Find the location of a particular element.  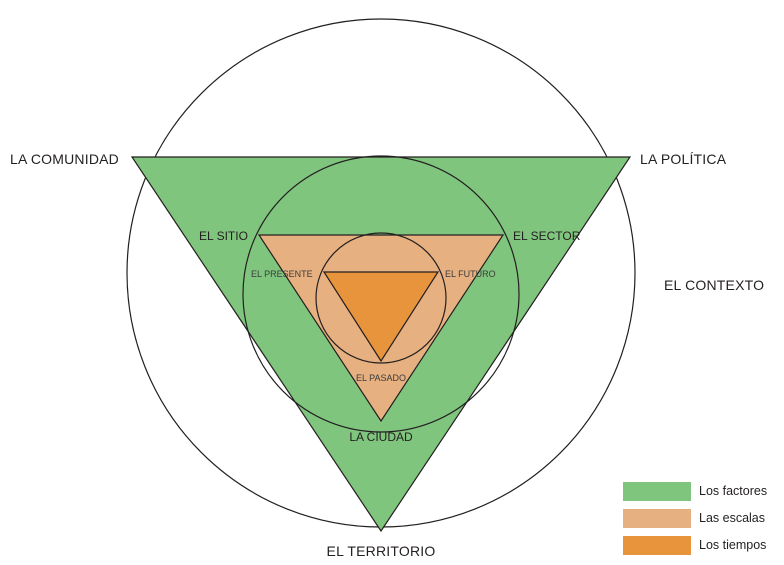

legend-swatch-escalas is located at coordinates (657, 518).